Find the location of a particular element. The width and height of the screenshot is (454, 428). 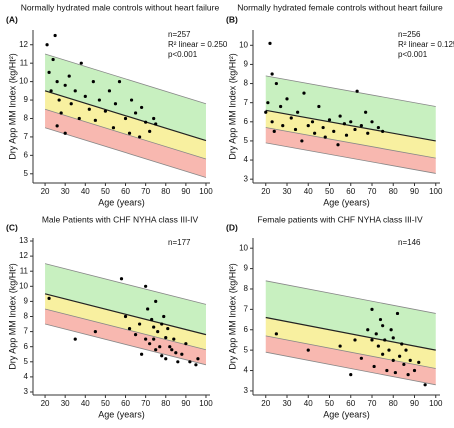

y-axis-label: Dry App MM Index (kg/Ht²) is located at coordinates (12, 106).